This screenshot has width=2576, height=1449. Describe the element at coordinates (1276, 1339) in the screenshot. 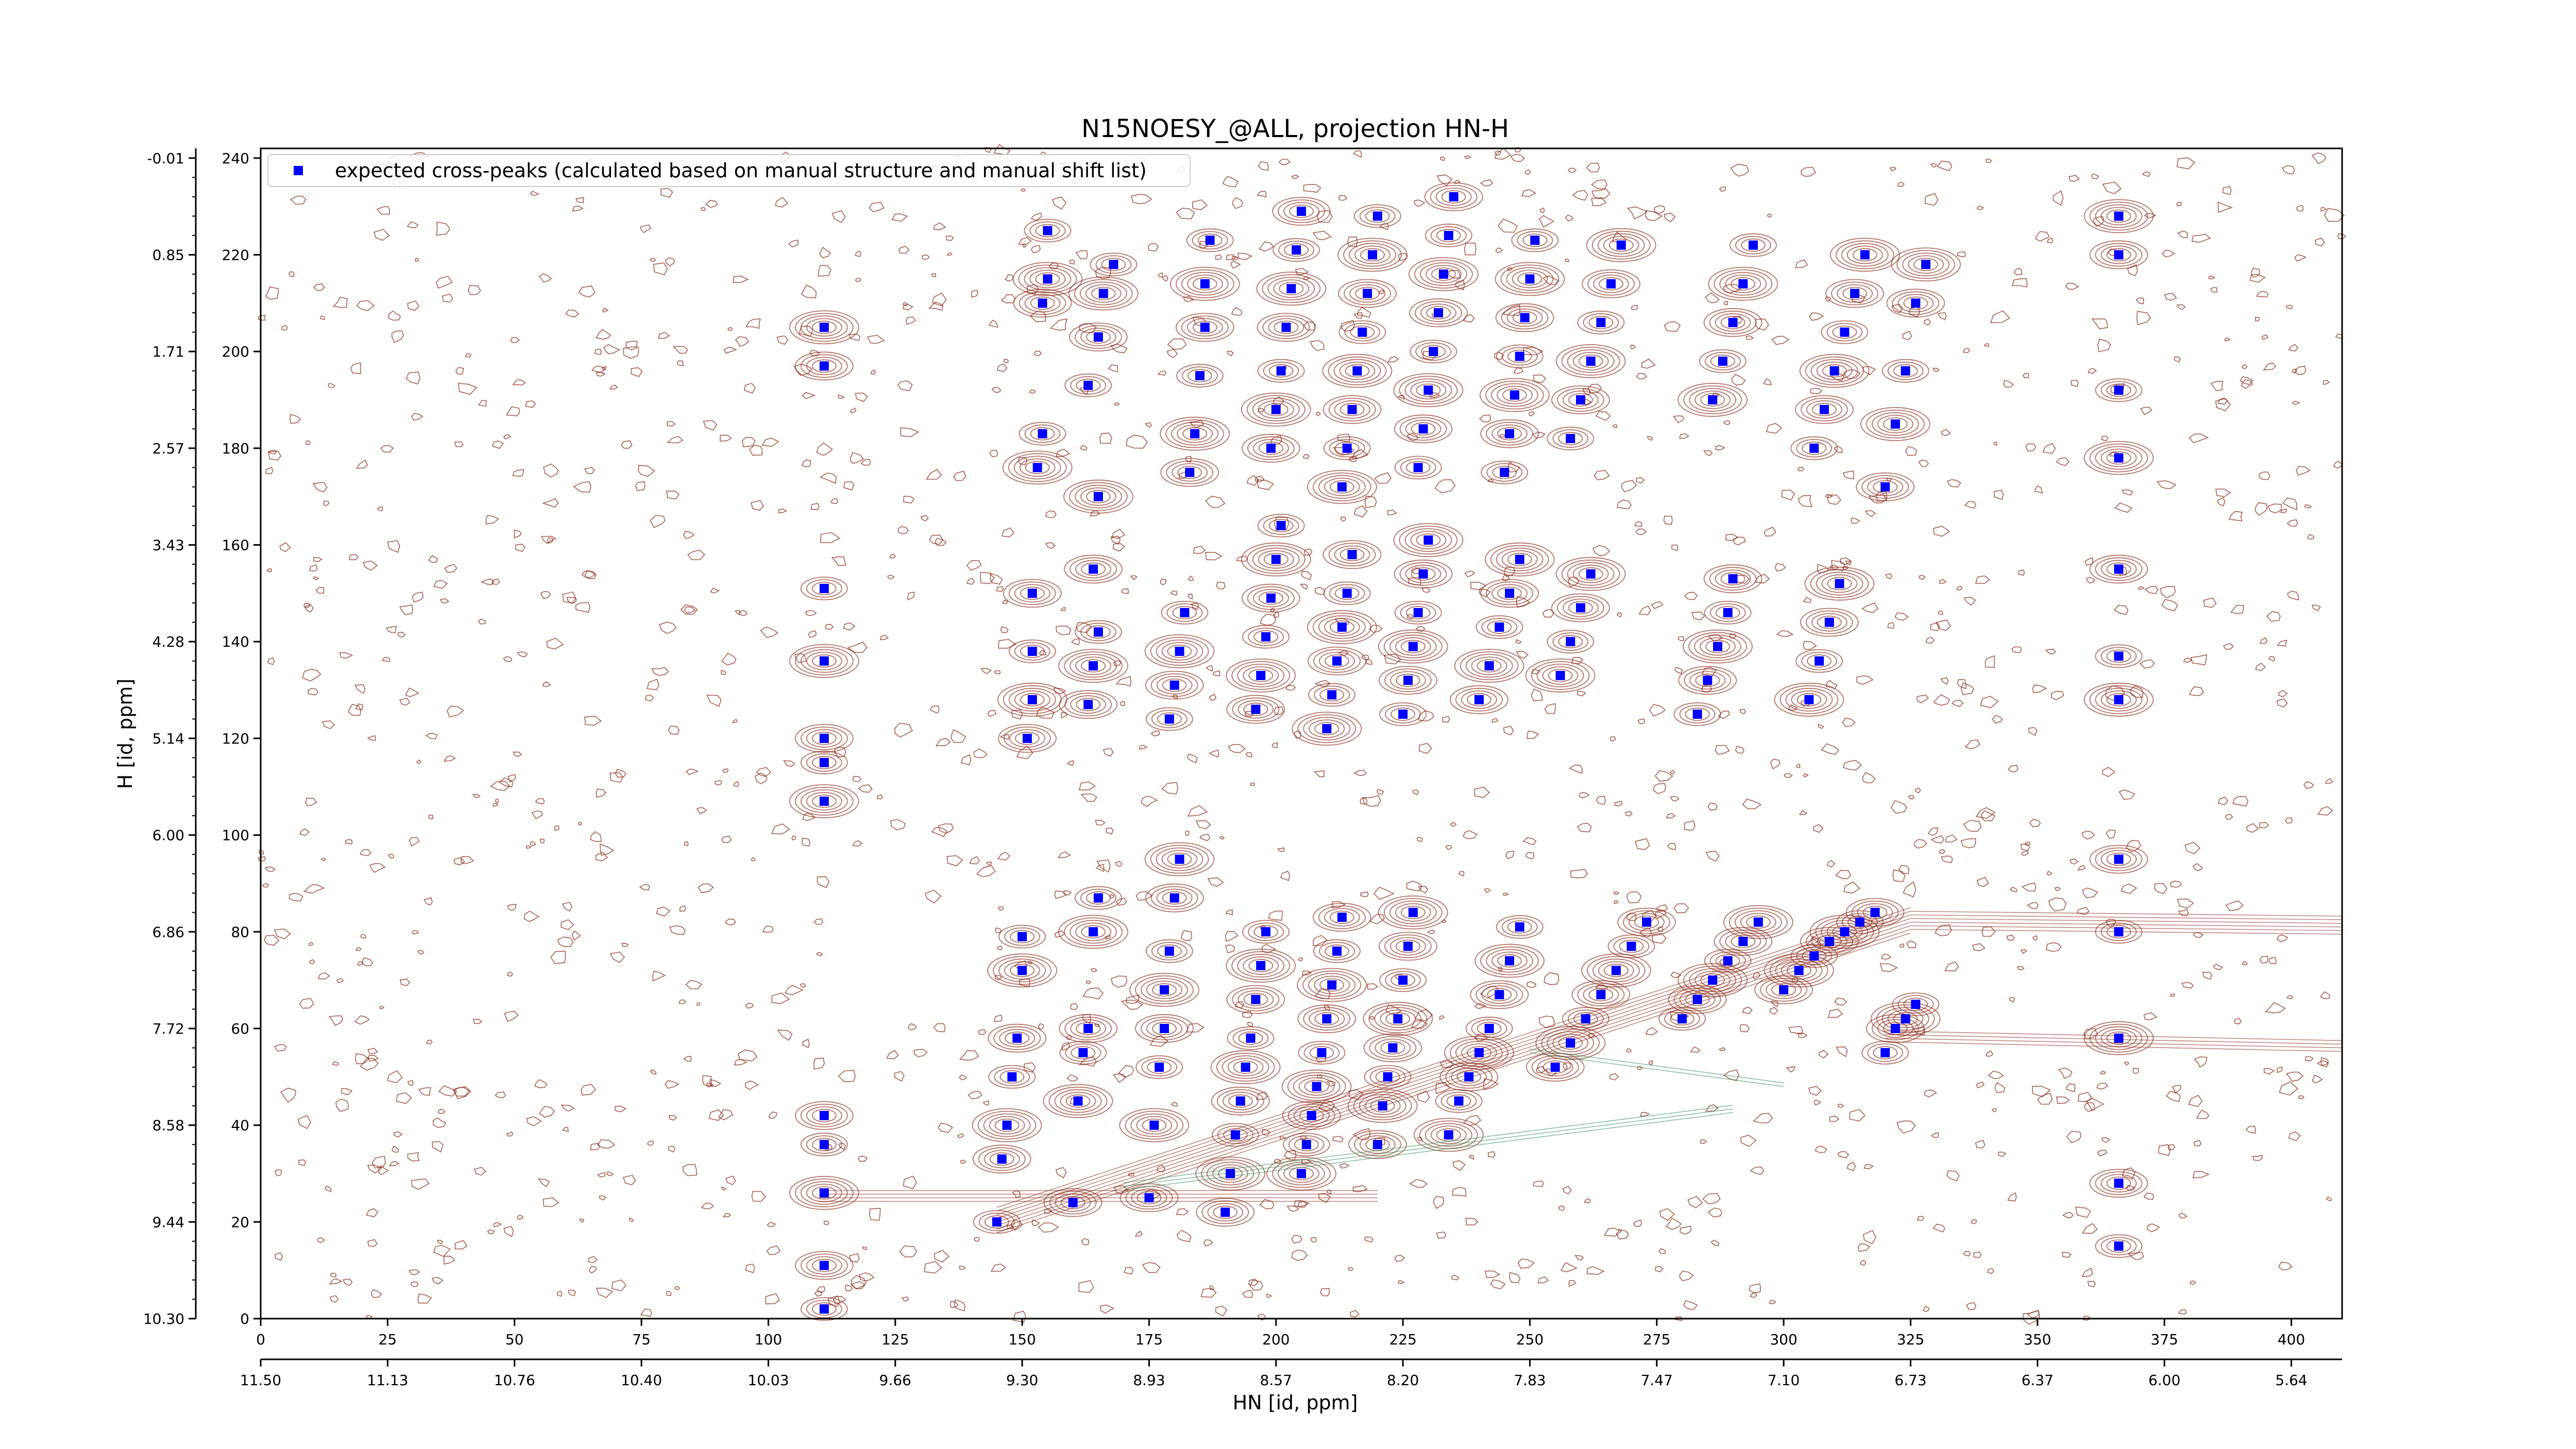

I see `x-tick-label-8: 200` at that location.